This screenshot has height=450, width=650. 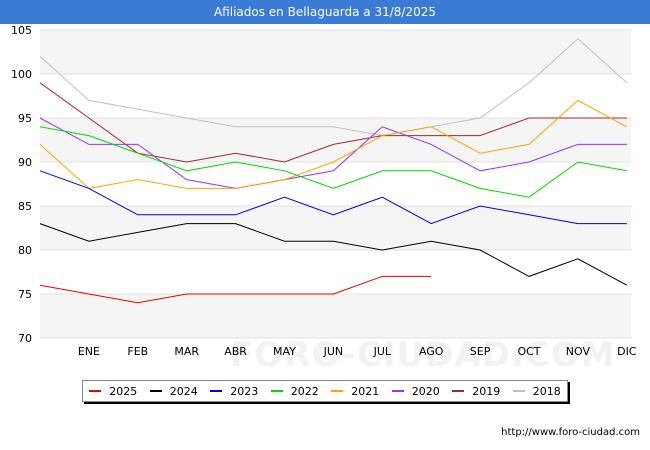 I want to click on watermark: FORO-CIUDAD.COM, so click(x=423, y=355).